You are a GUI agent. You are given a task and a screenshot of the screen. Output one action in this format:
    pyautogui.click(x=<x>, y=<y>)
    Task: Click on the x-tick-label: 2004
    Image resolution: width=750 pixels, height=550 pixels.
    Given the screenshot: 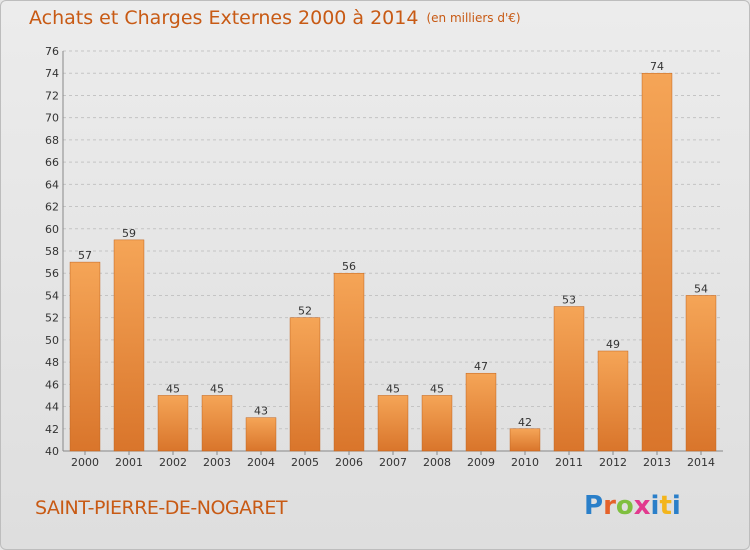 What is the action you would take?
    pyautogui.click(x=261, y=462)
    